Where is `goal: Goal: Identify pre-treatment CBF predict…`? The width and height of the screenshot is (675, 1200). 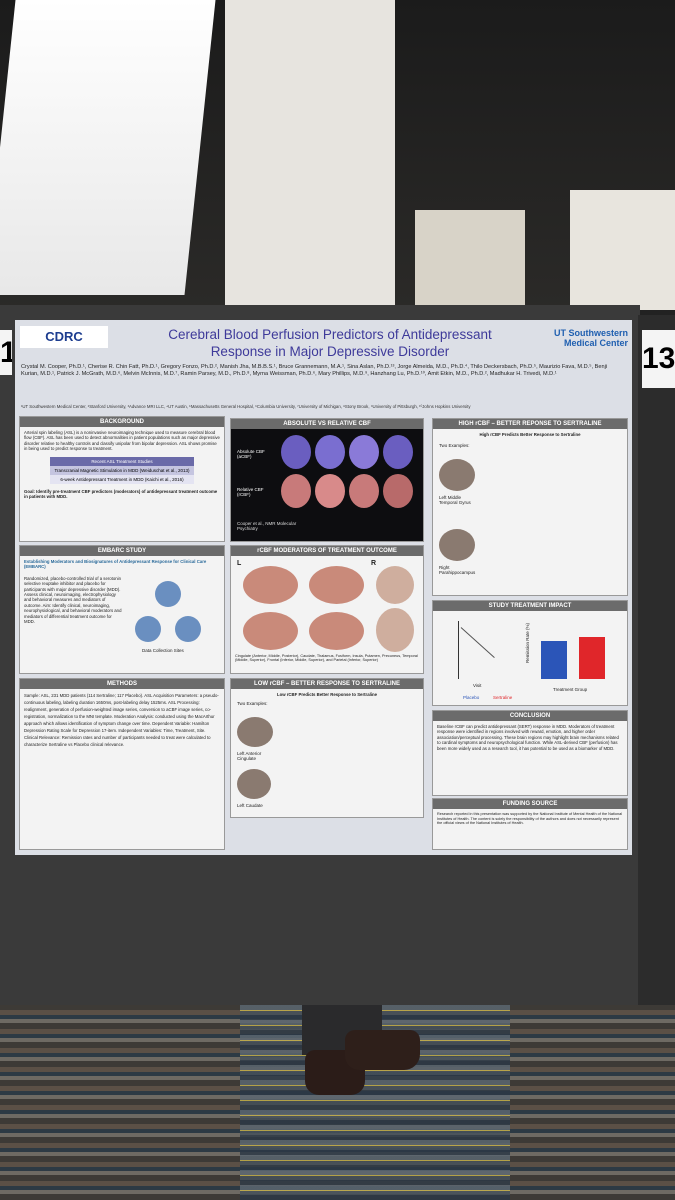
goal: Goal: Identify pre-treatment CBF predict… is located at coordinates (121, 494).